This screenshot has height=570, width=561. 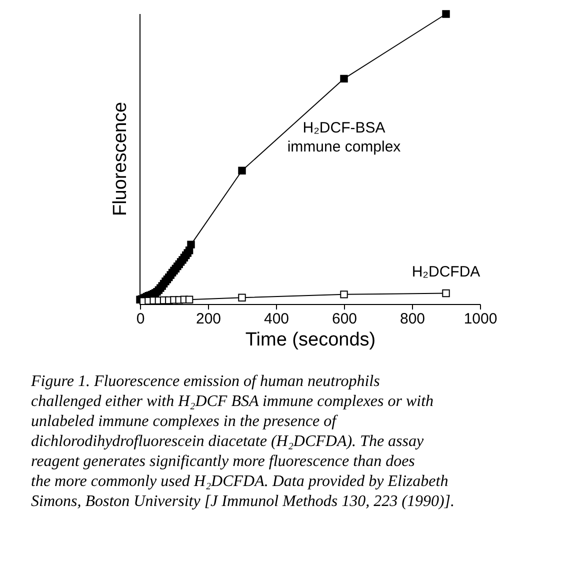 What do you see at coordinates (481, 319) in the screenshot?
I see `x-tick-label: 1000` at bounding box center [481, 319].